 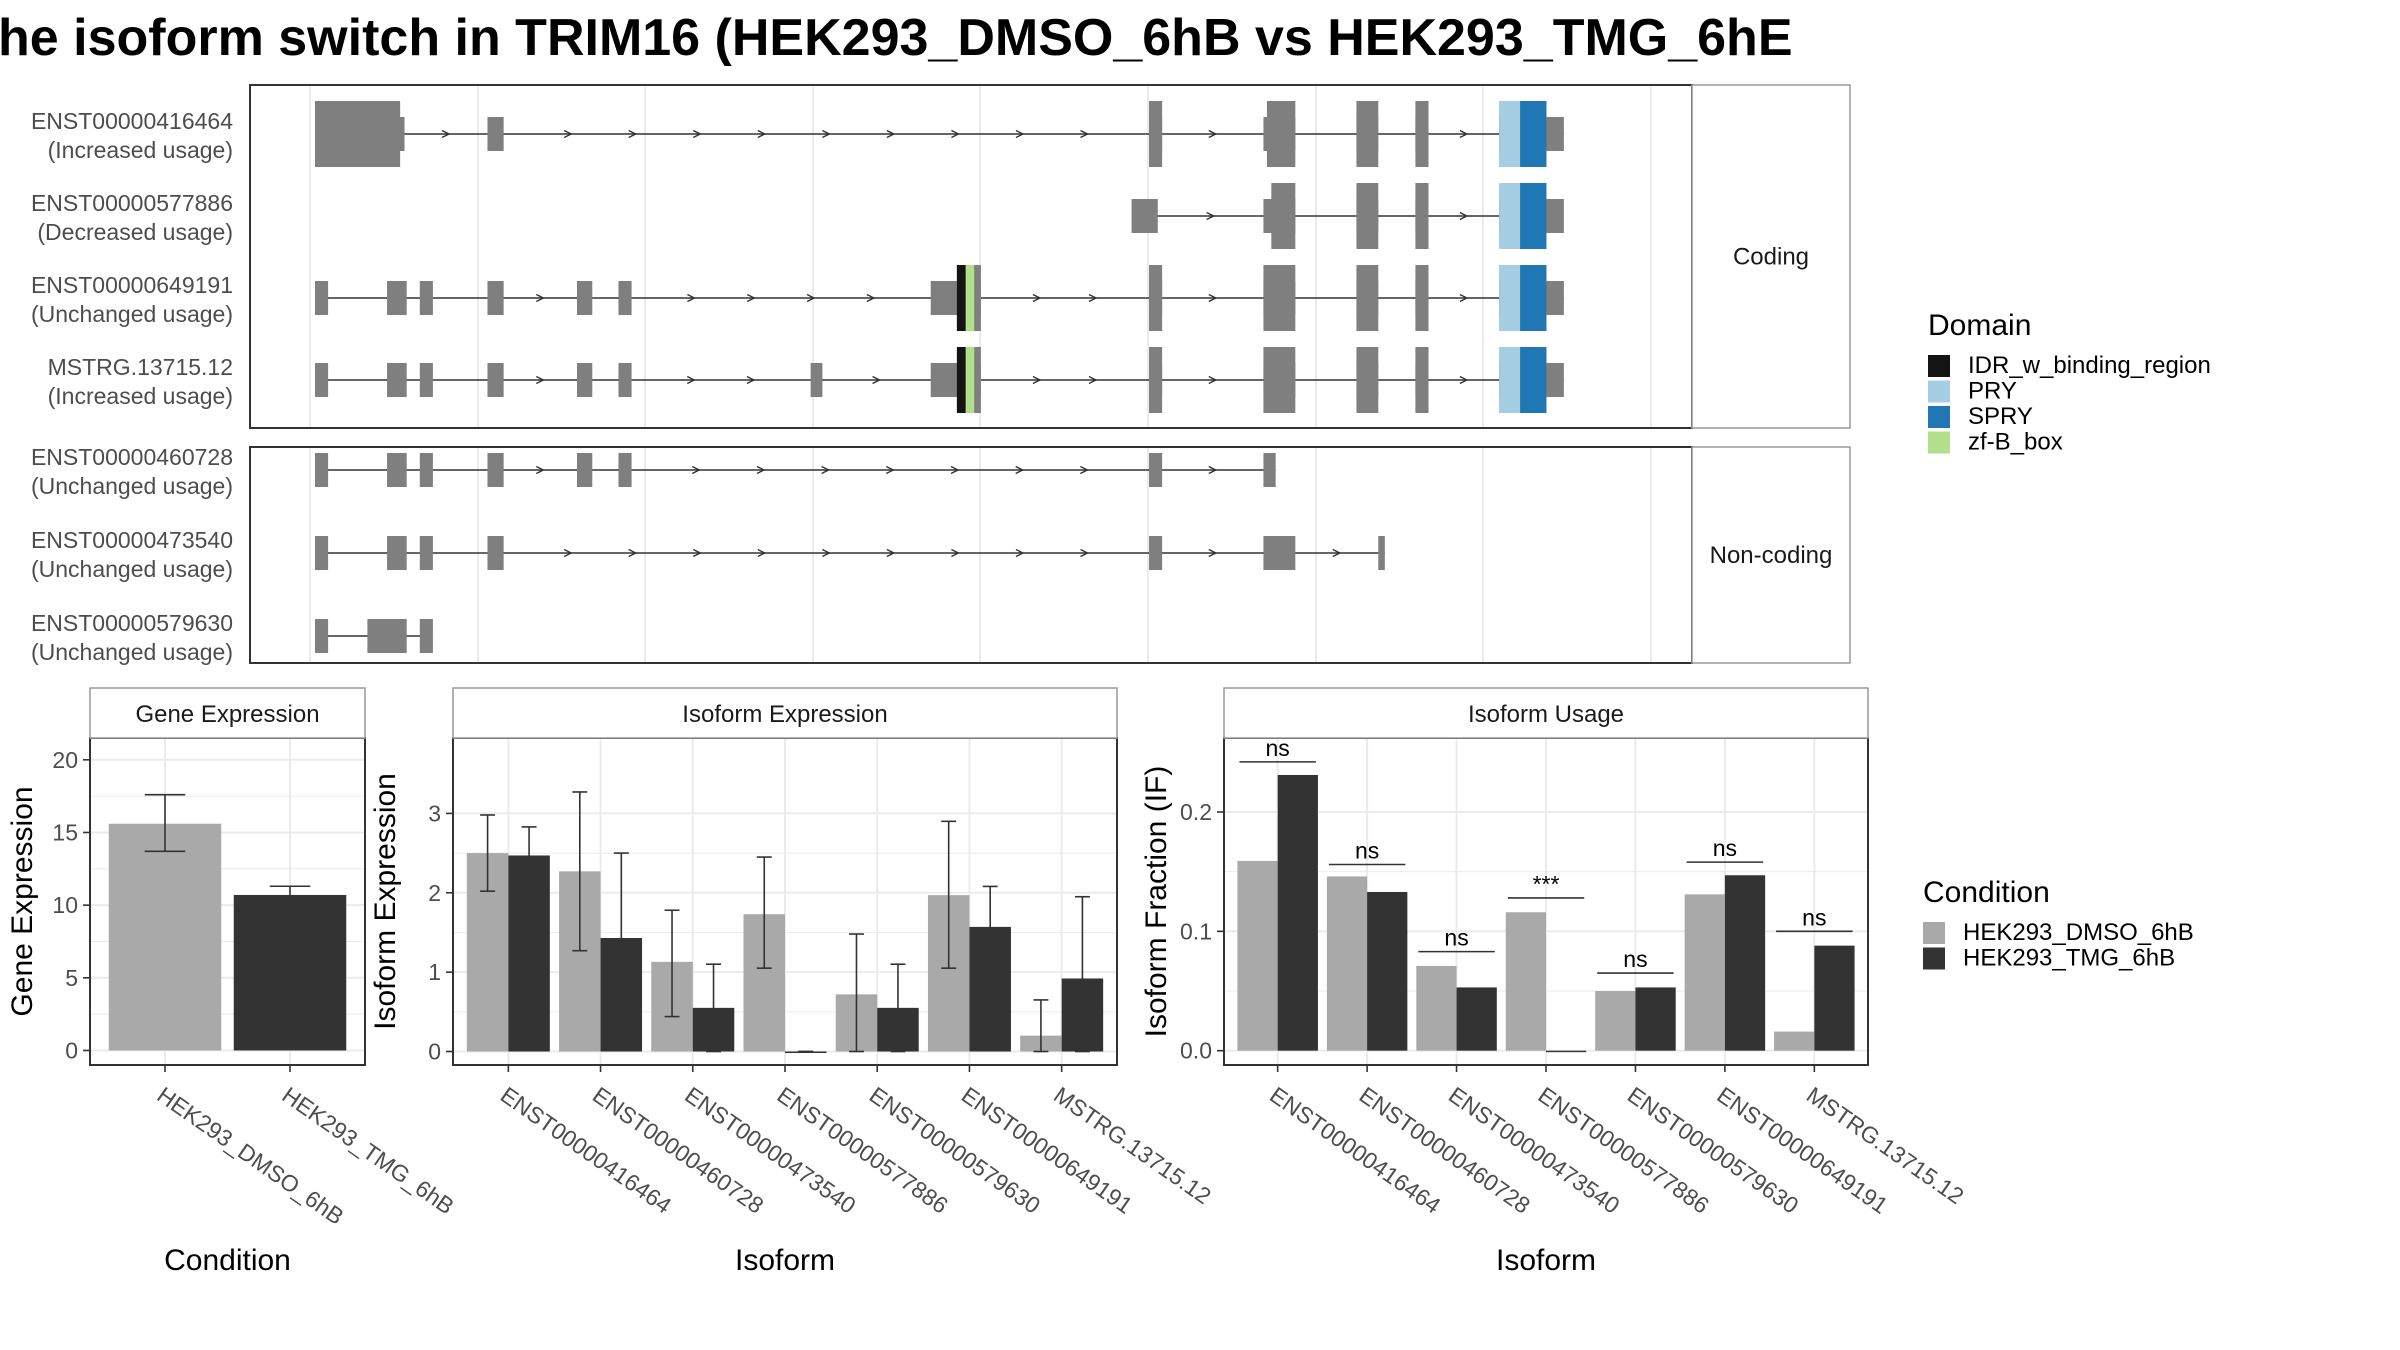 What do you see at coordinates (1992, 391) in the screenshot?
I see `legend-label: PRY` at bounding box center [1992, 391].